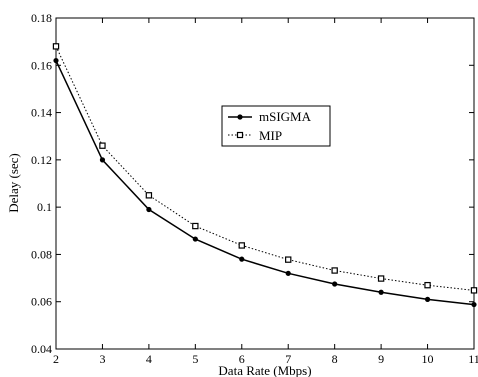  What do you see at coordinates (270, 135) in the screenshot?
I see `legend-label-mip: MIP` at bounding box center [270, 135].